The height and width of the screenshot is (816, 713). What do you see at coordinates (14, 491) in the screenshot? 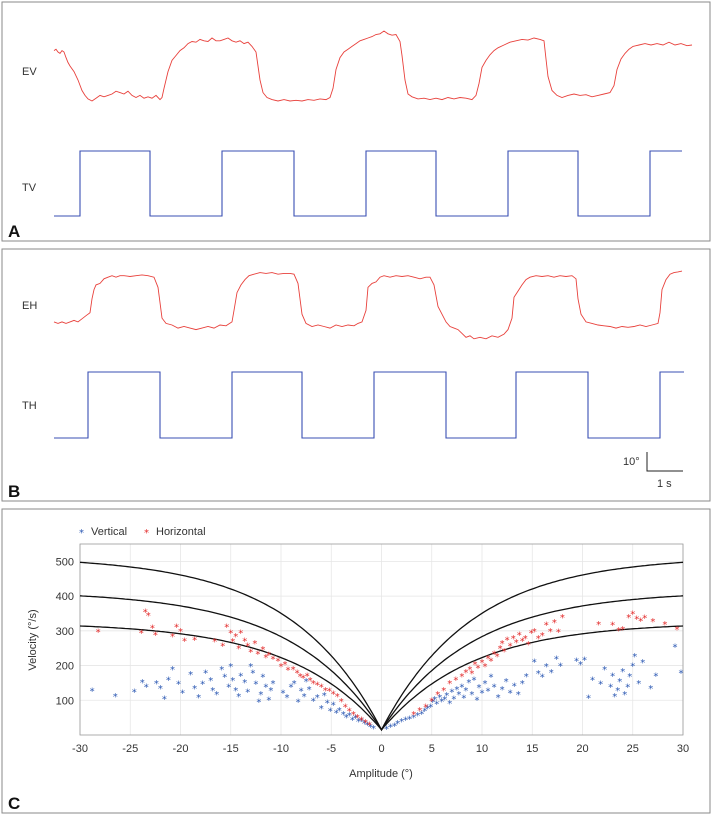
I see `panel-b-letter: B` at bounding box center [14, 491].